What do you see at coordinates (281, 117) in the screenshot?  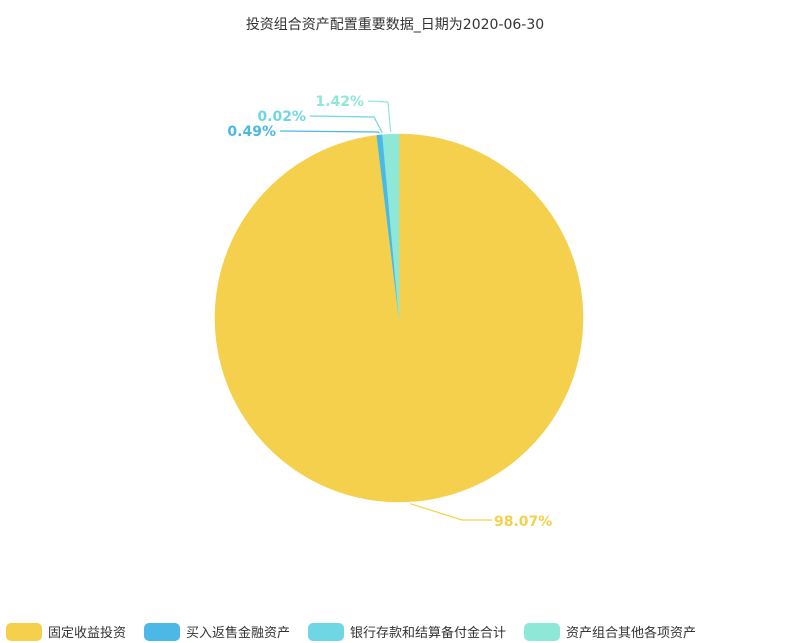 I see `slice-percent-label: 0.02%` at bounding box center [281, 117].